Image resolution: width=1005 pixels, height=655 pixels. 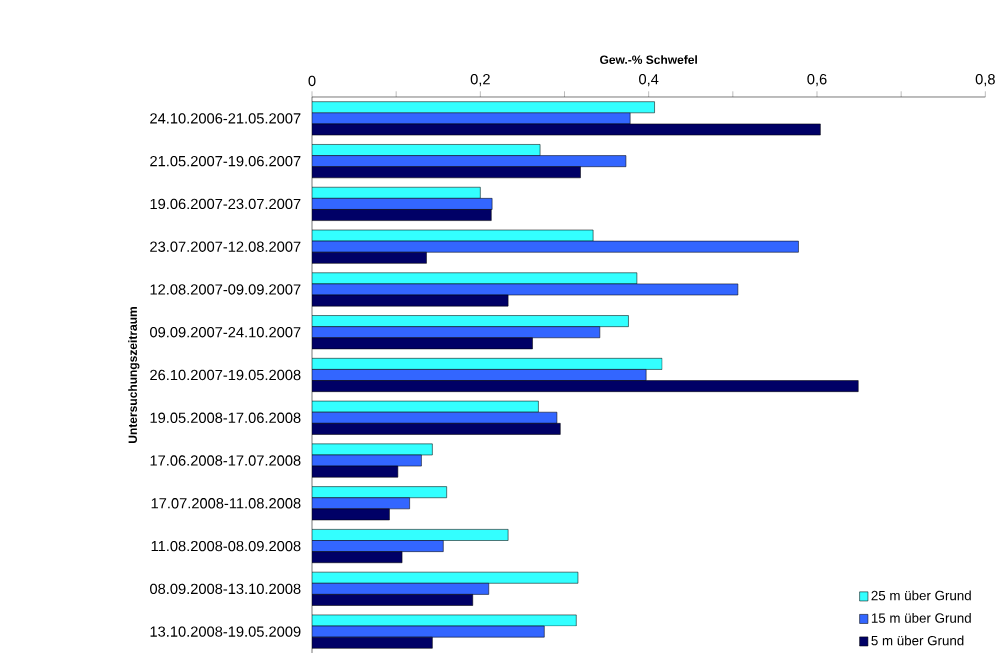 What do you see at coordinates (225, 246) in the screenshot?
I see `y-tick-label: 23.07.2007-12.08.2007` at bounding box center [225, 246].